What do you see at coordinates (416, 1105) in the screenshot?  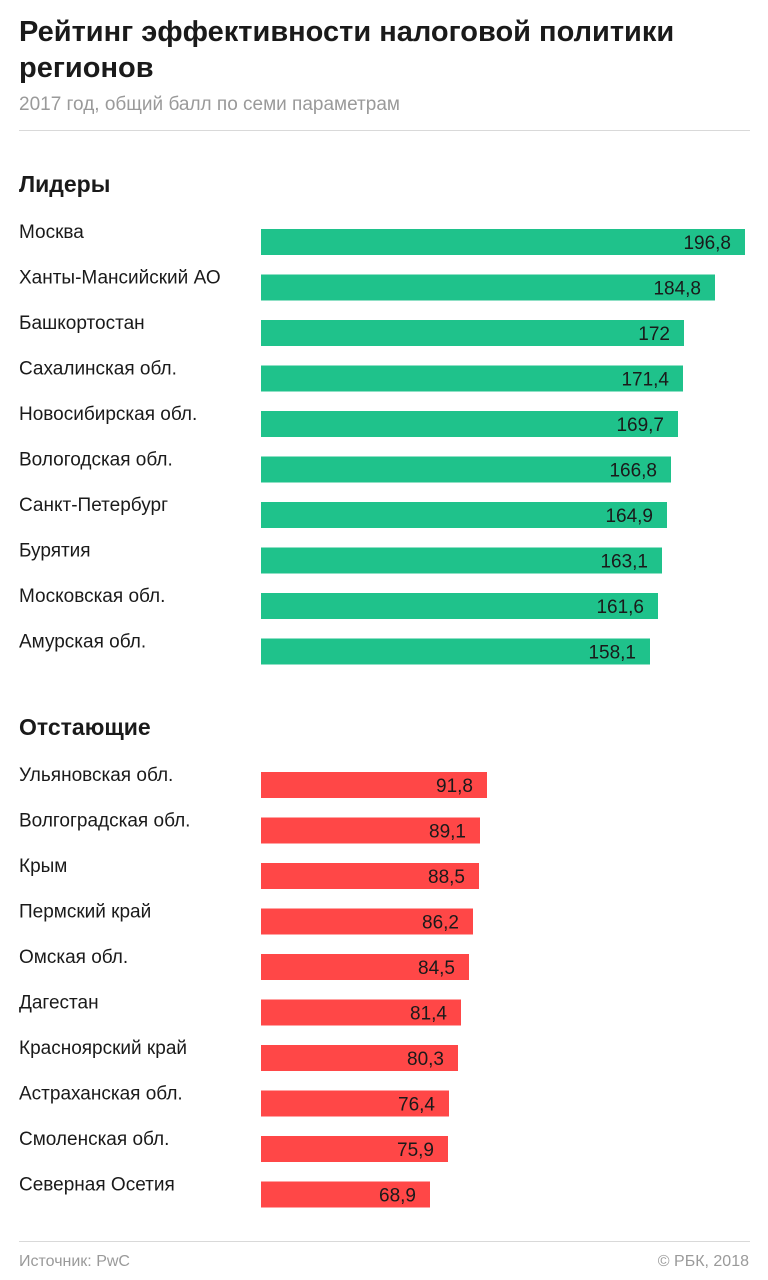 I see `value-label: 76,4` at bounding box center [416, 1105].